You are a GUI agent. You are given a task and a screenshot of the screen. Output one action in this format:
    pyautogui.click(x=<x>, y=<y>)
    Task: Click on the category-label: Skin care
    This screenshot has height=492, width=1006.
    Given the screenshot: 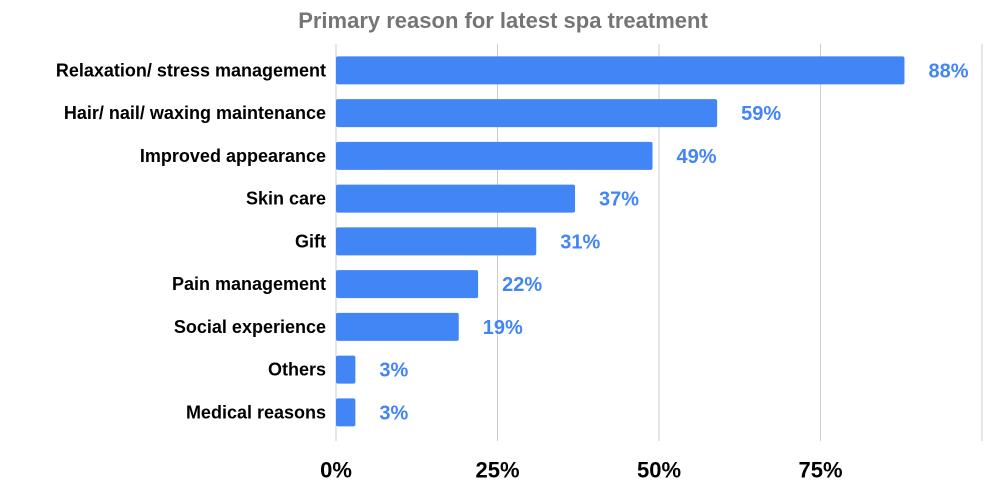 What is the action you would take?
    pyautogui.click(x=286, y=199)
    